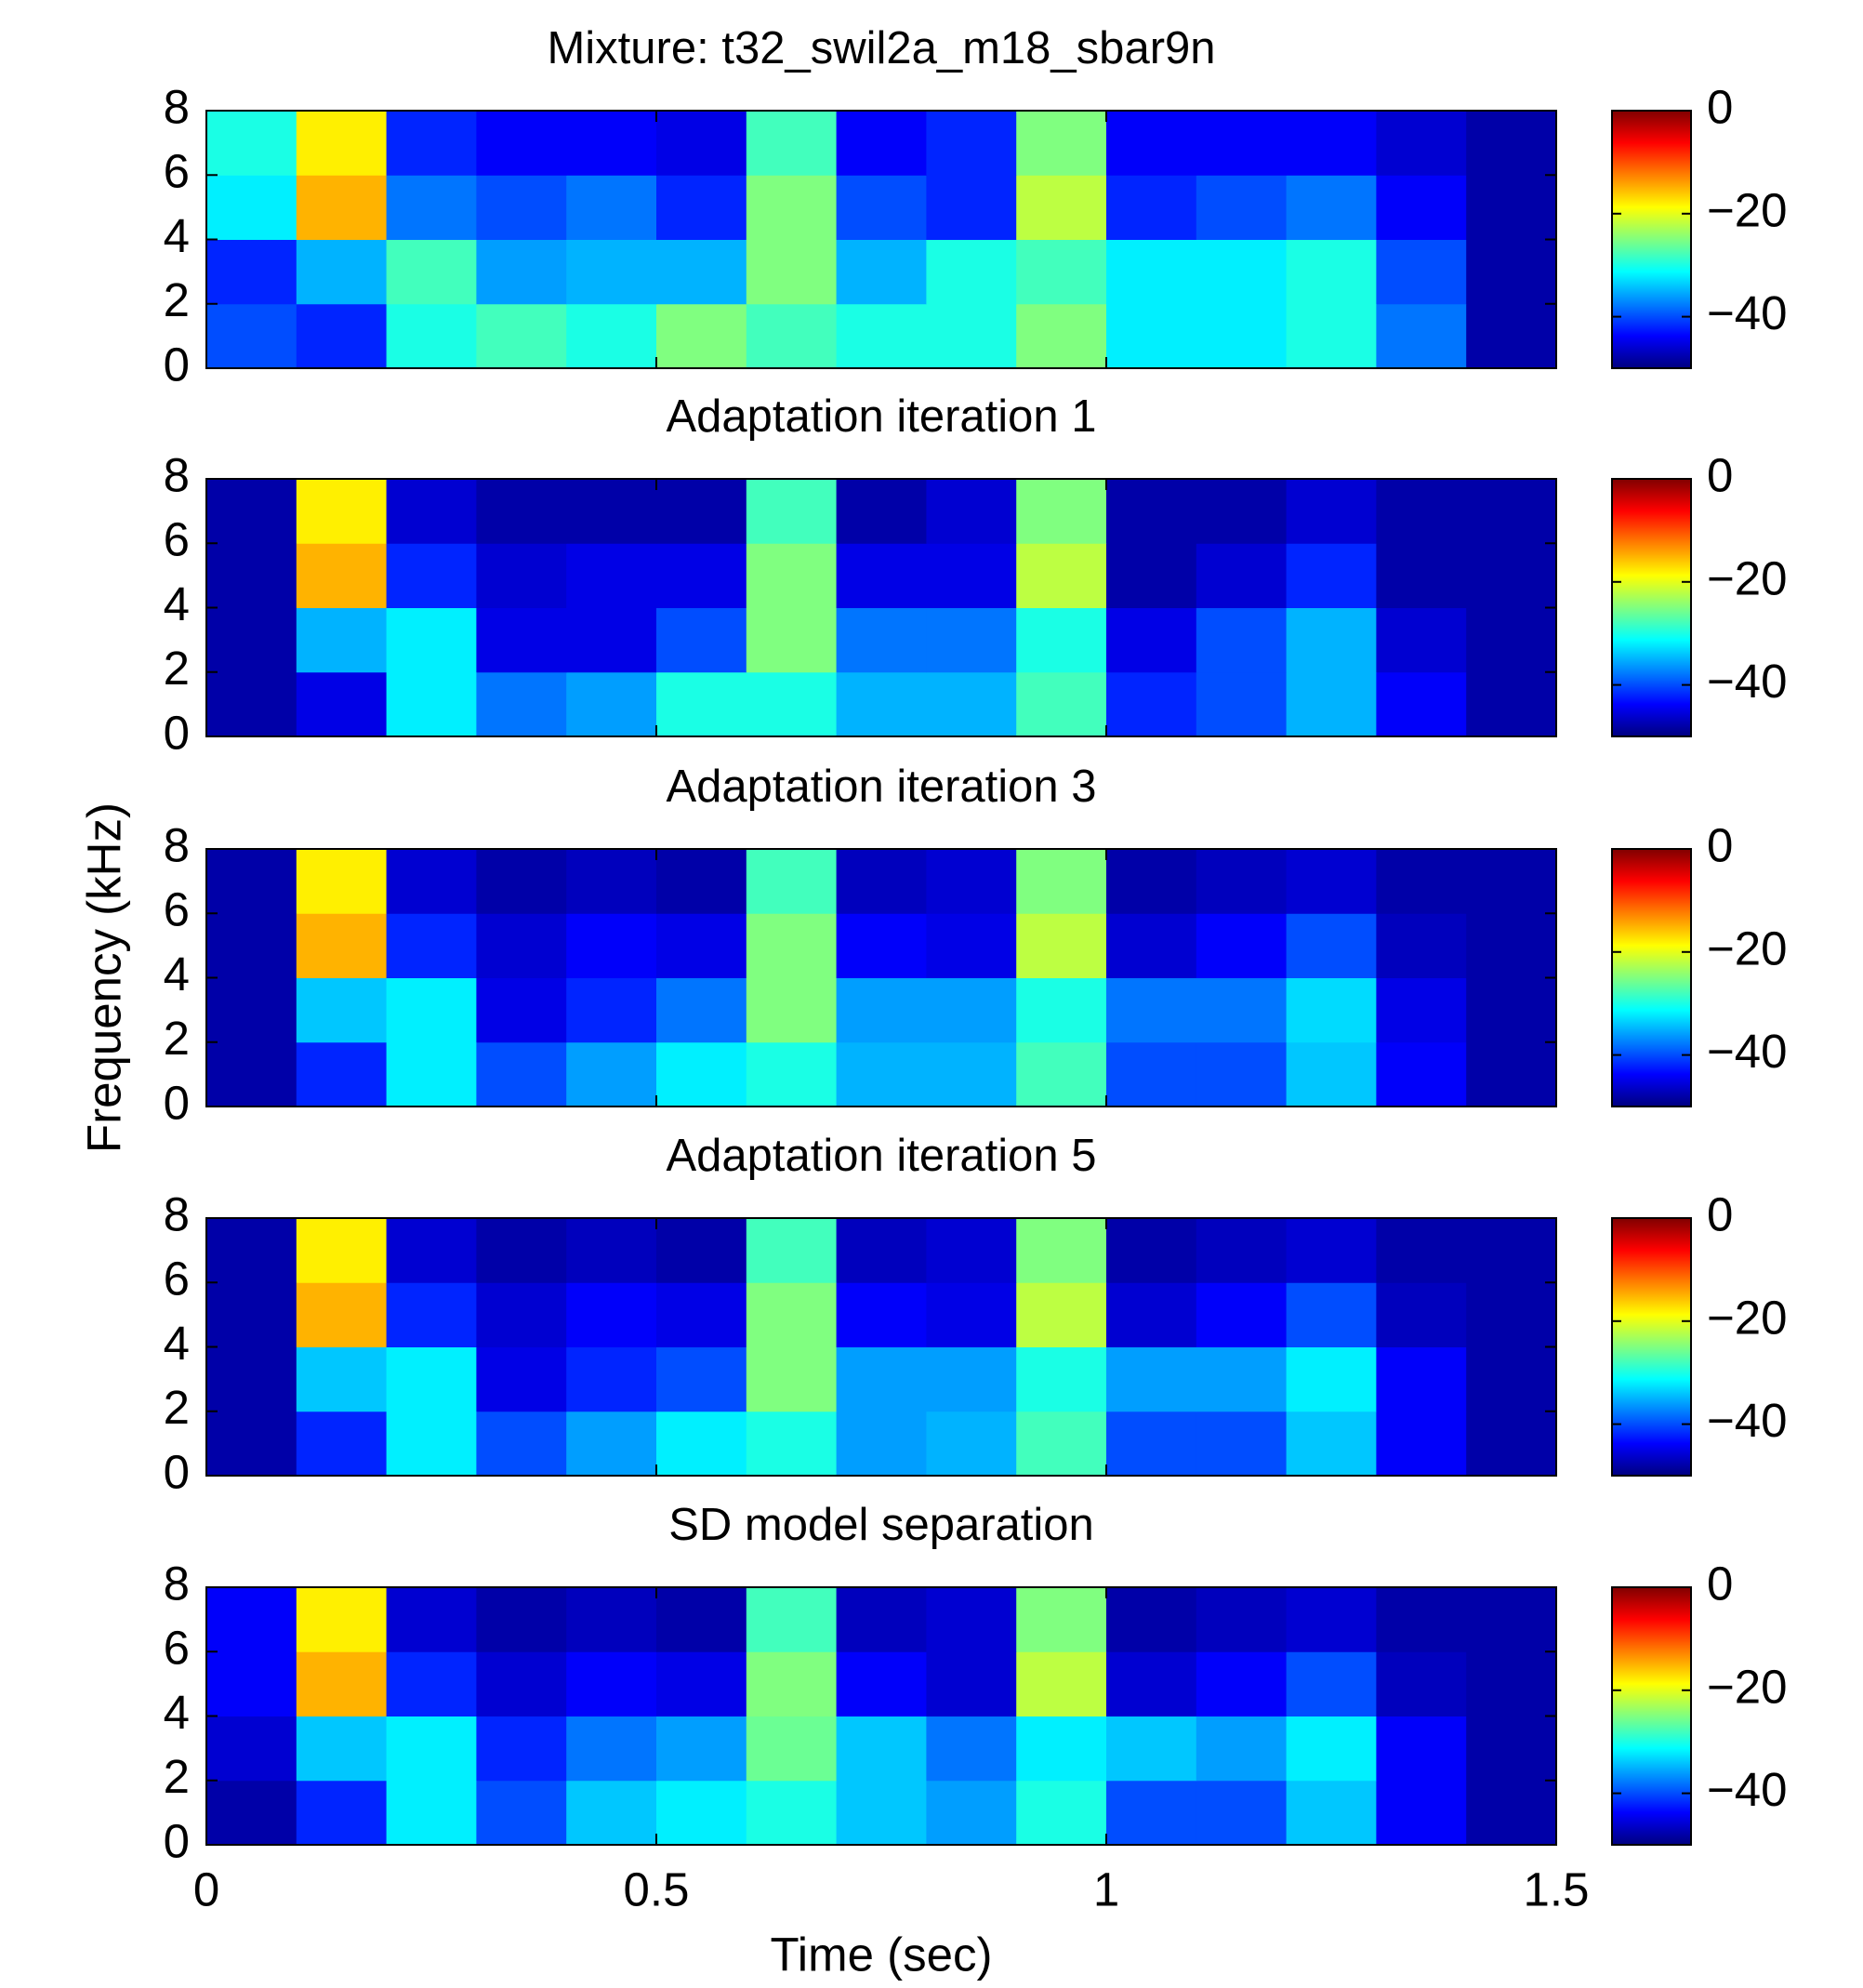 This screenshot has width=1863, height=1988. What do you see at coordinates (1747, 1789) in the screenshot?
I see `colorbar-tick-label: −40` at bounding box center [1747, 1789].